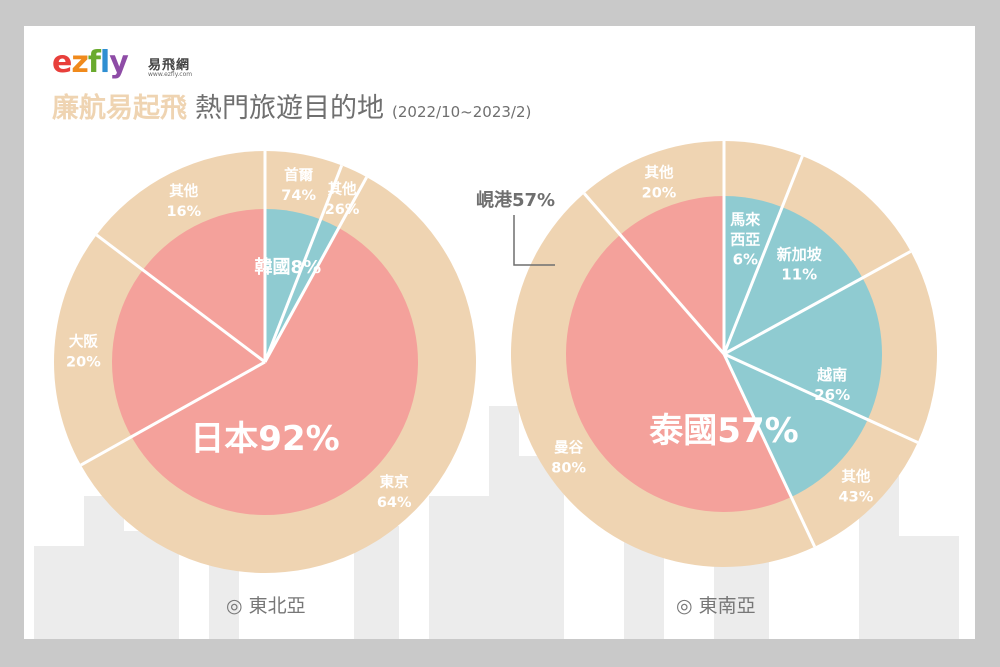  I want to click on logo-letter: l, so click(104, 62).